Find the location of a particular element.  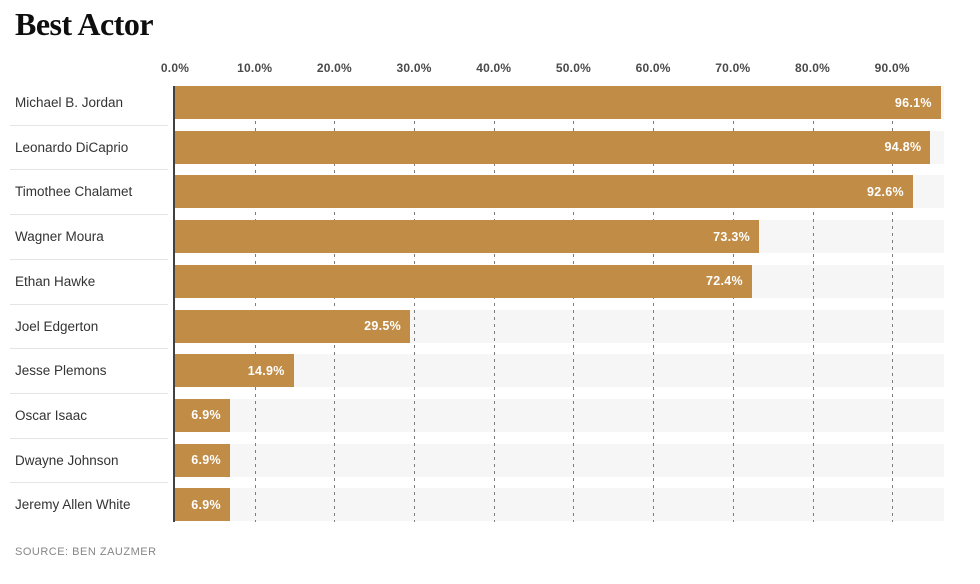

x-tick-label: 50.0% is located at coordinates (573, 68).